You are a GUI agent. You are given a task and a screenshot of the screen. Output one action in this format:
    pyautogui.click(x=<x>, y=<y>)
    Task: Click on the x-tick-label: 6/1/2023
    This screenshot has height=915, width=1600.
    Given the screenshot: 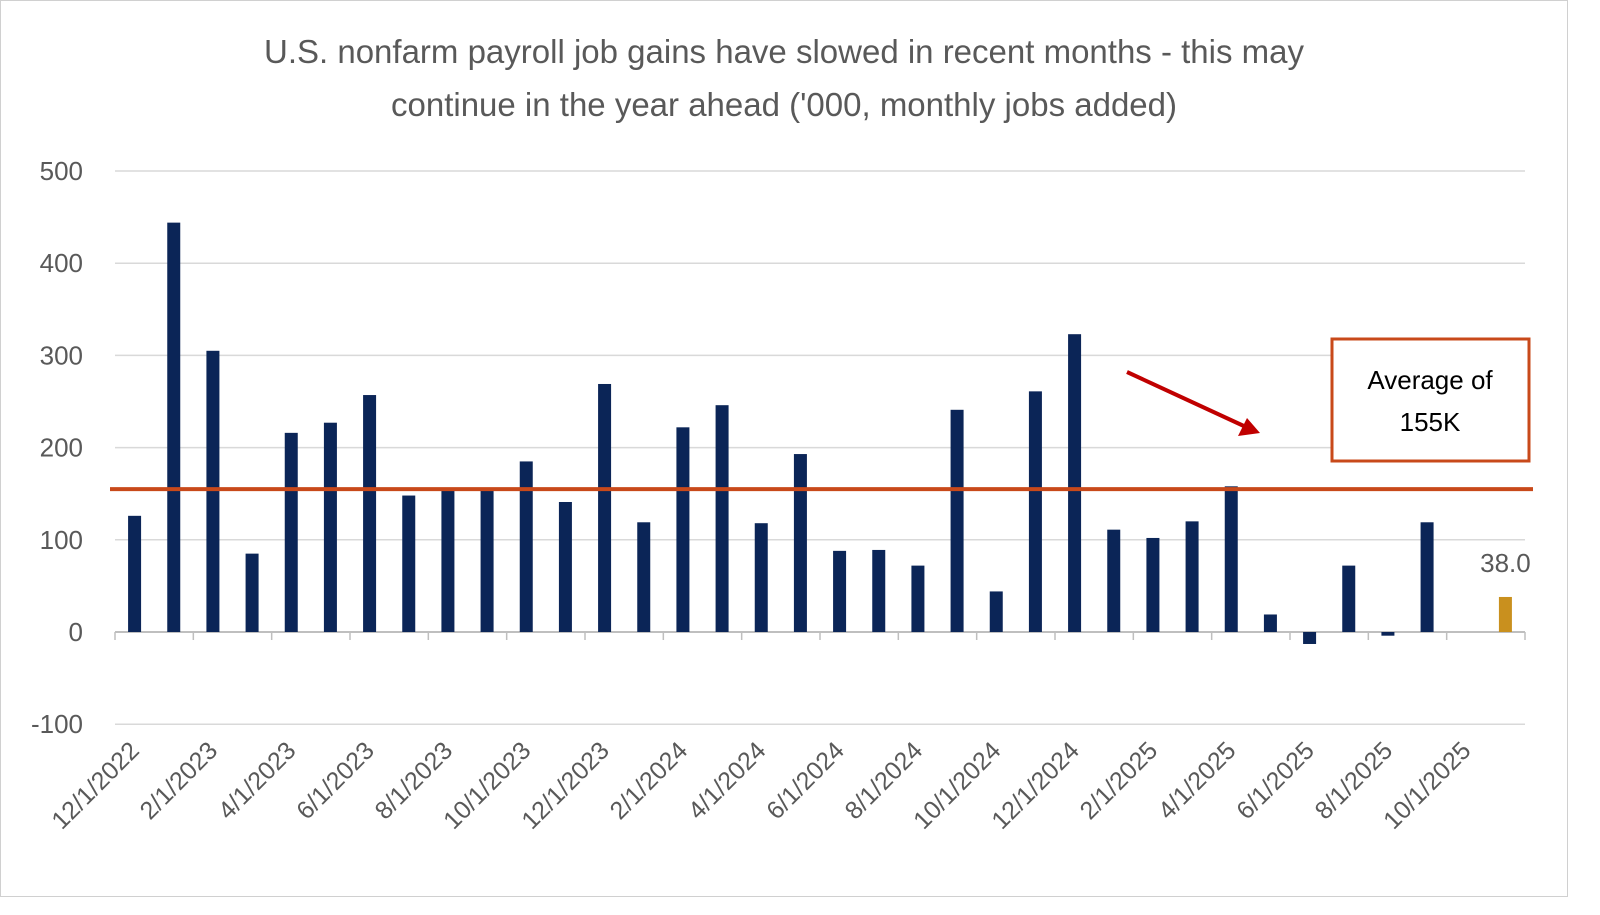 What is the action you would take?
    pyautogui.click(x=335, y=780)
    